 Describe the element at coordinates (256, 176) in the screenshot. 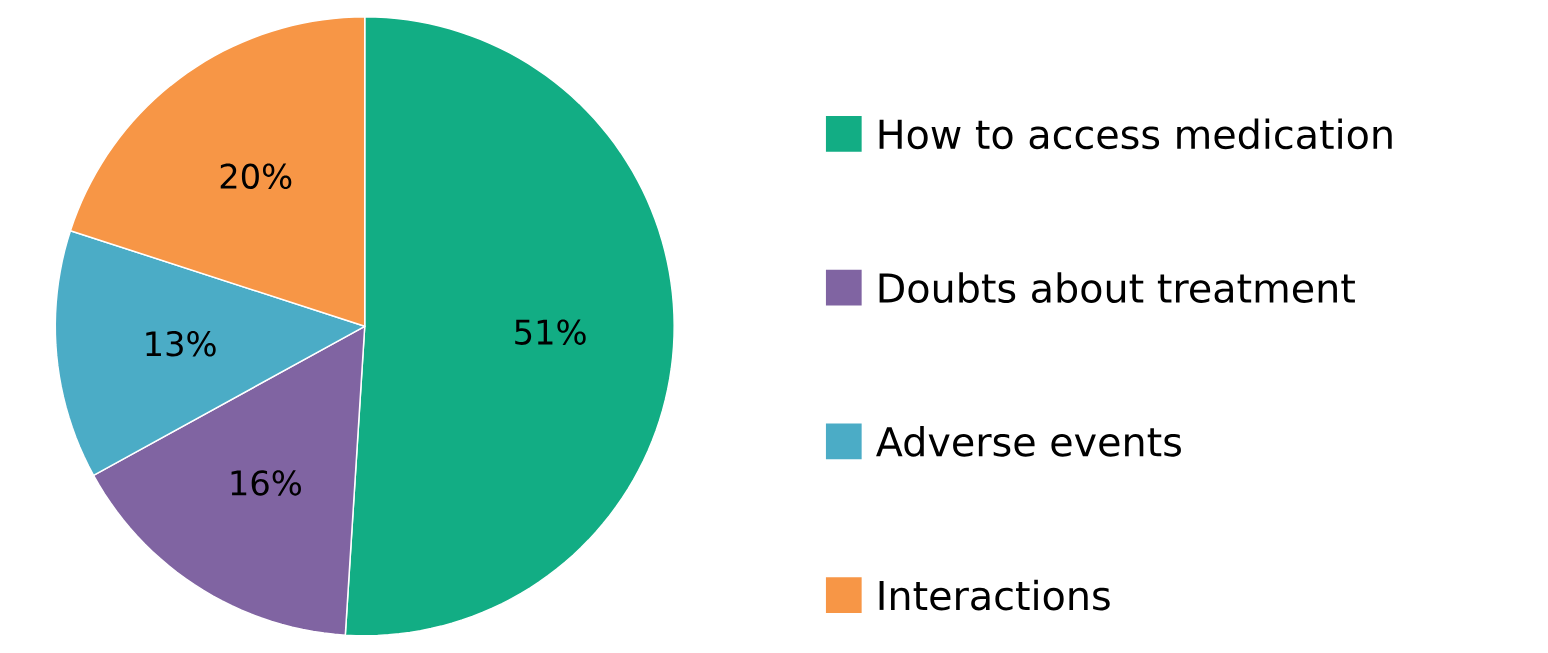

I see `data-label: 20%` at that location.